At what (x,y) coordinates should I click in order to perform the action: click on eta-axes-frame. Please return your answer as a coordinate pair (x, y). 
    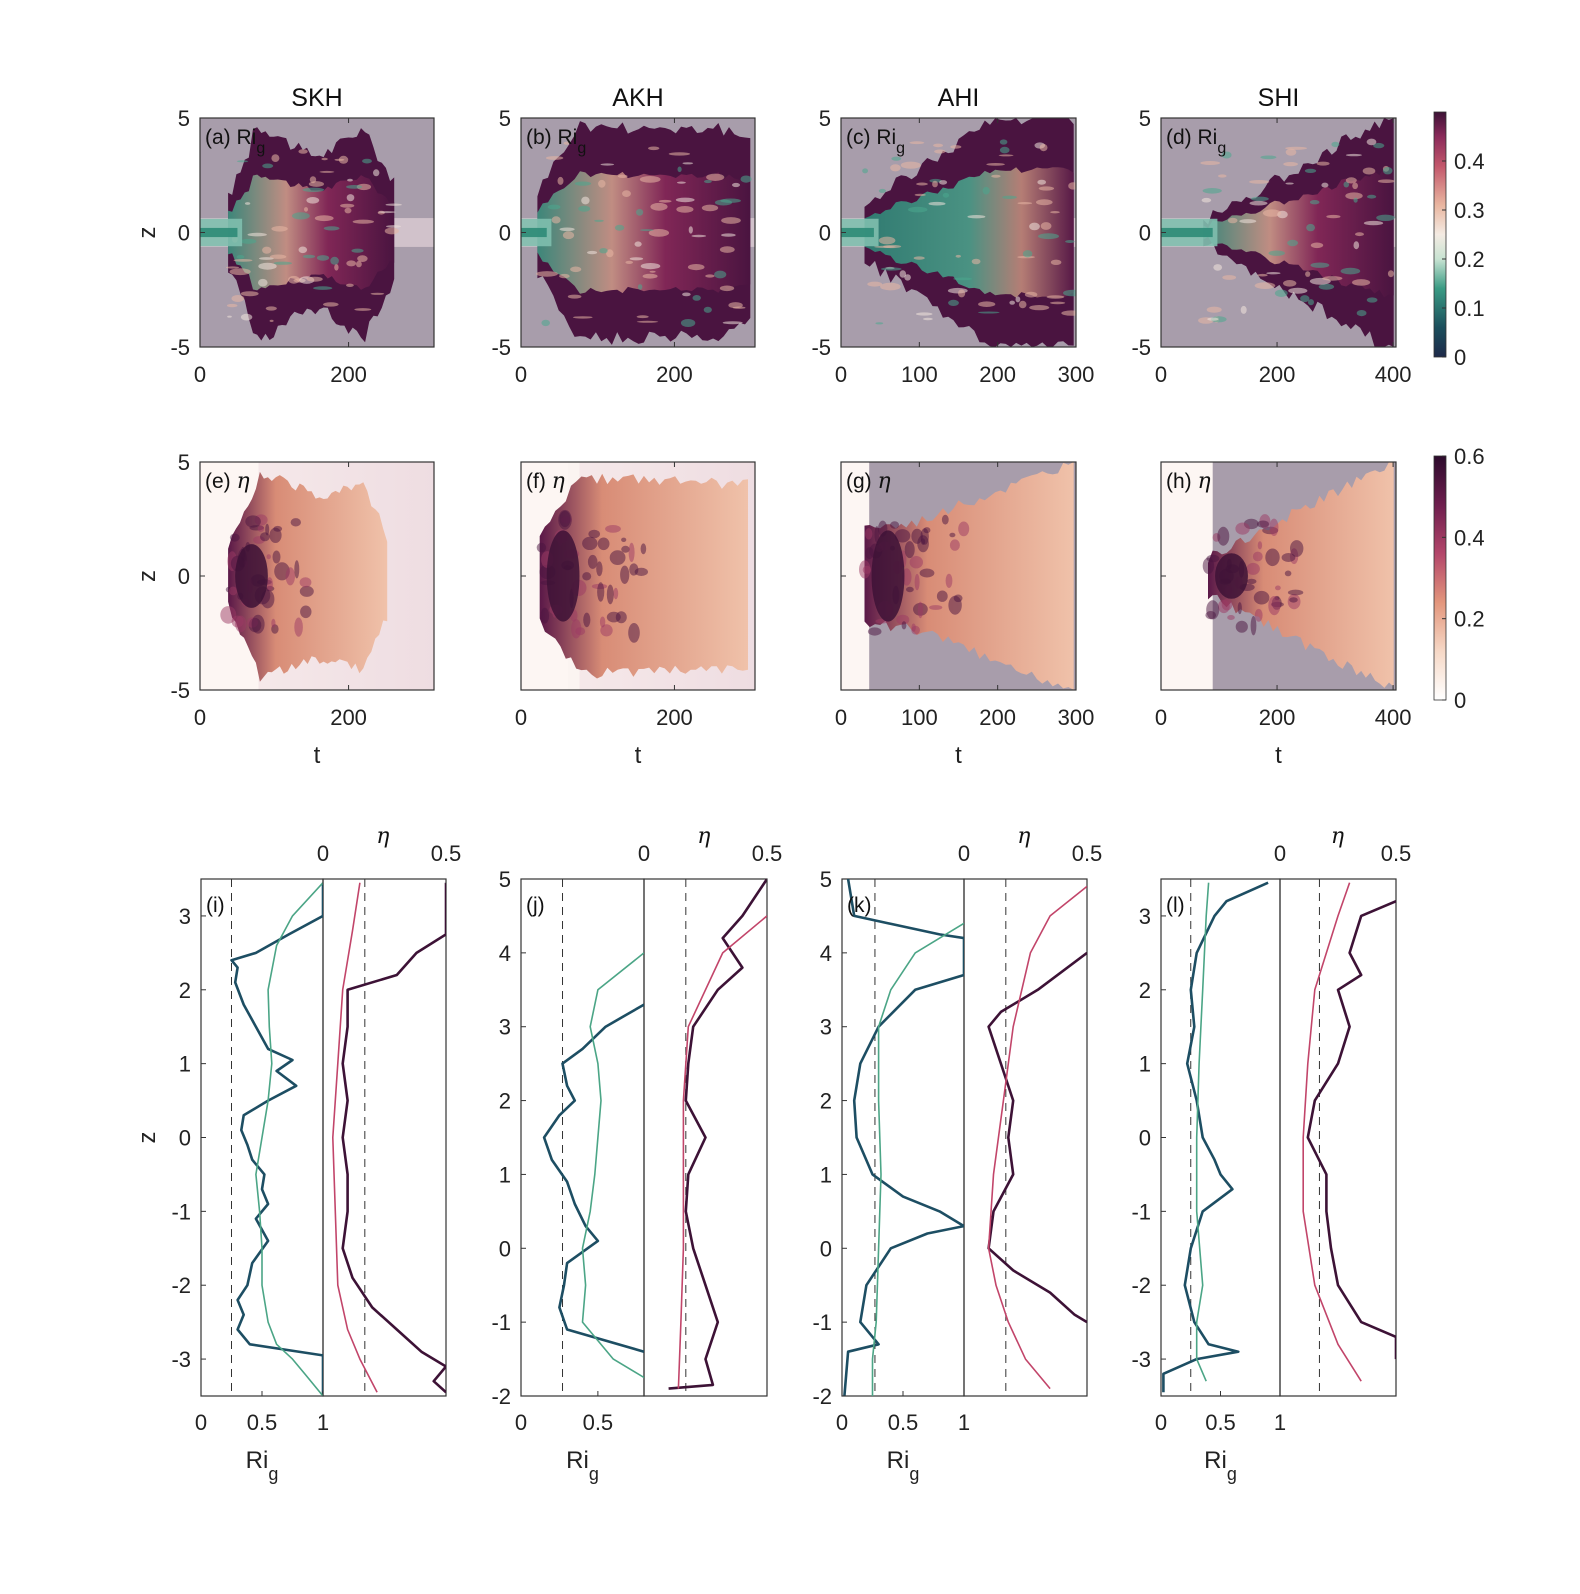
    Looking at the image, I should click on (1338, 1137).